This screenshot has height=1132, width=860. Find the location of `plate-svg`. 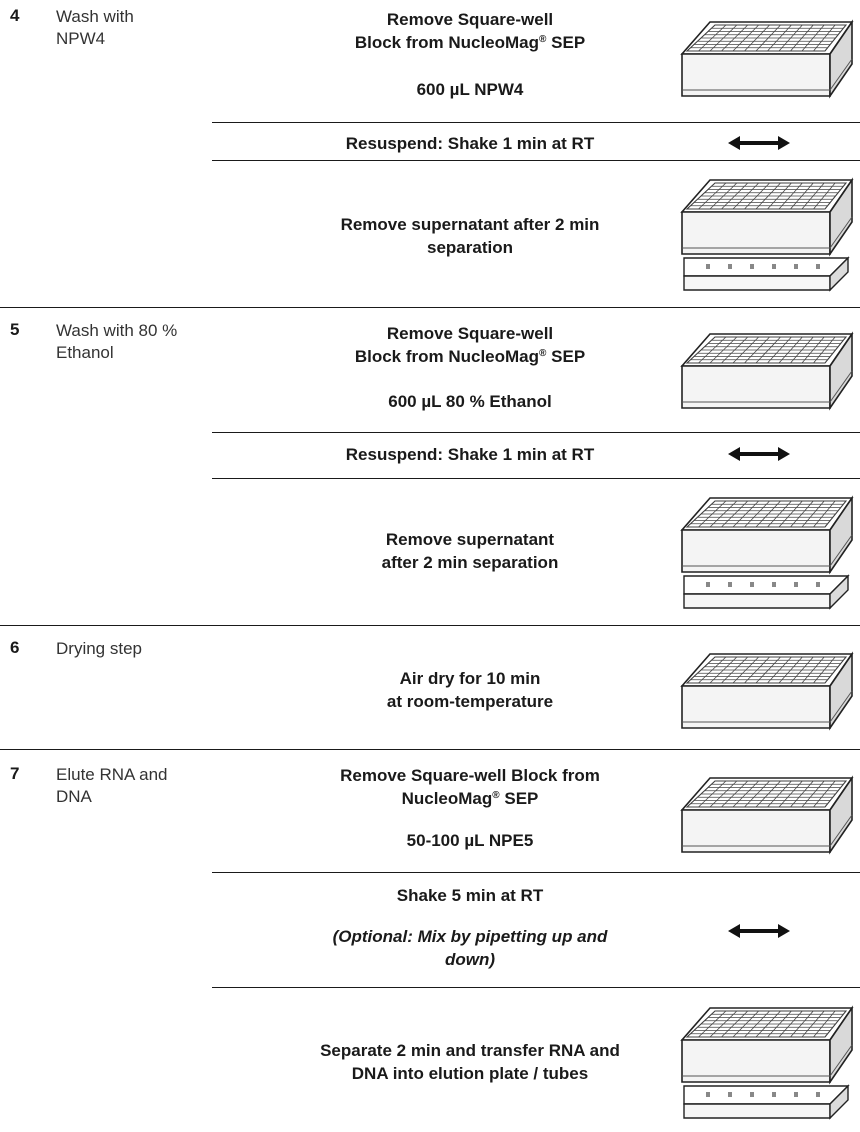

plate-svg is located at coordinates (767, 59).